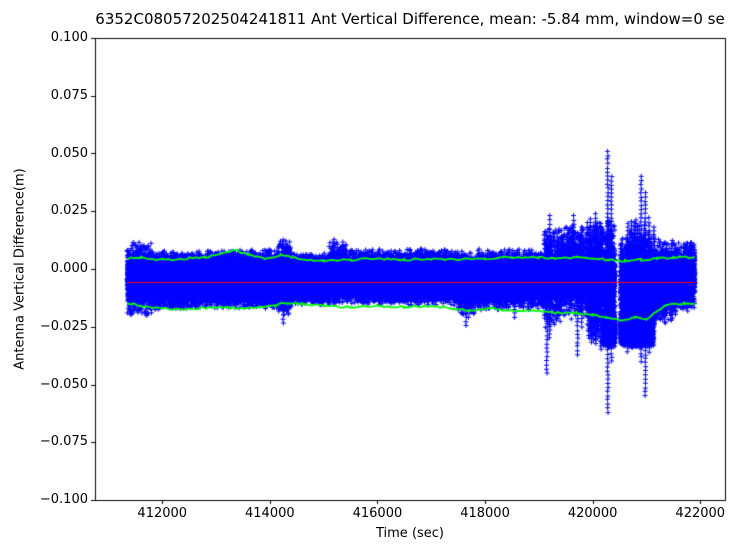 This screenshot has height=560, width=750. Describe the element at coordinates (63, 499) in the screenshot. I see `y-tick-label: −0.100` at that location.